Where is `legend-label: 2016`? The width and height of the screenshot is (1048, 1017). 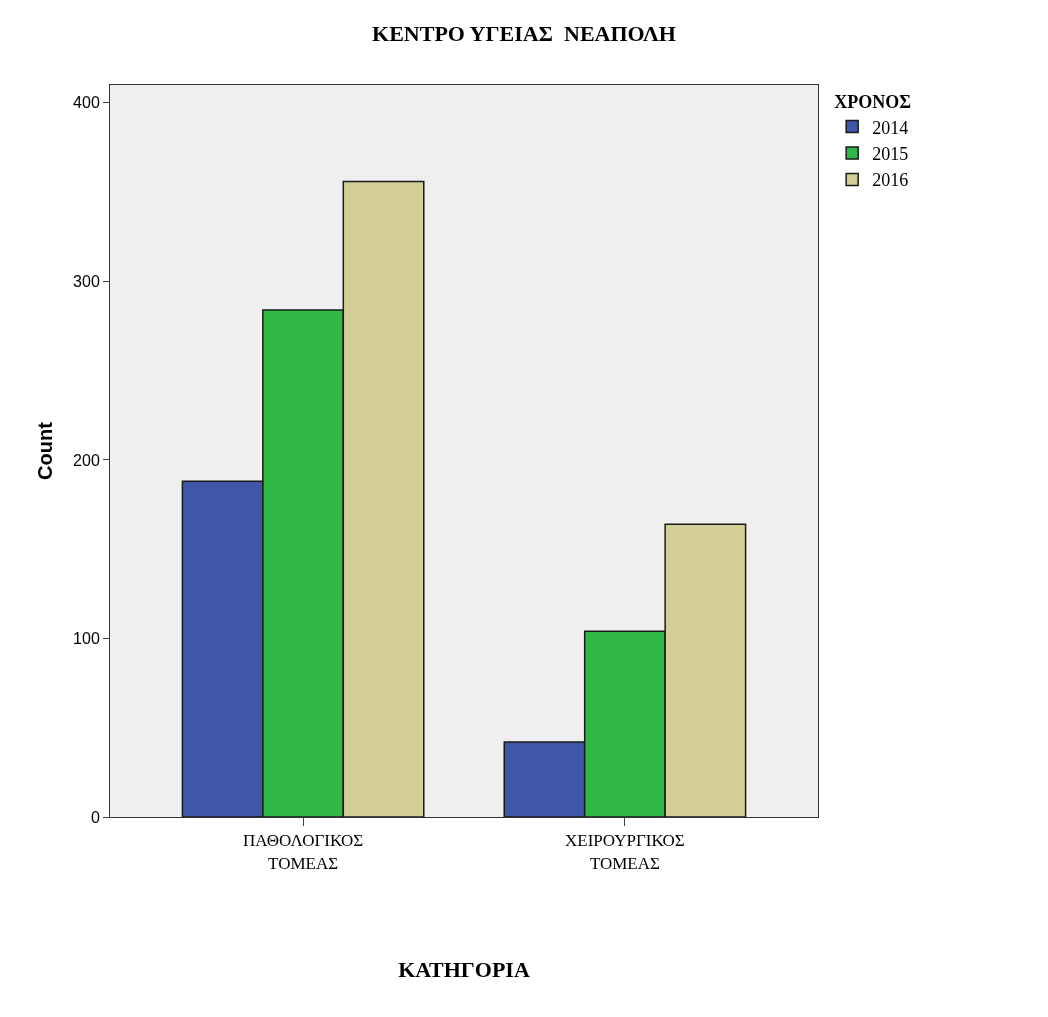 legend-label: 2016 is located at coordinates (890, 180).